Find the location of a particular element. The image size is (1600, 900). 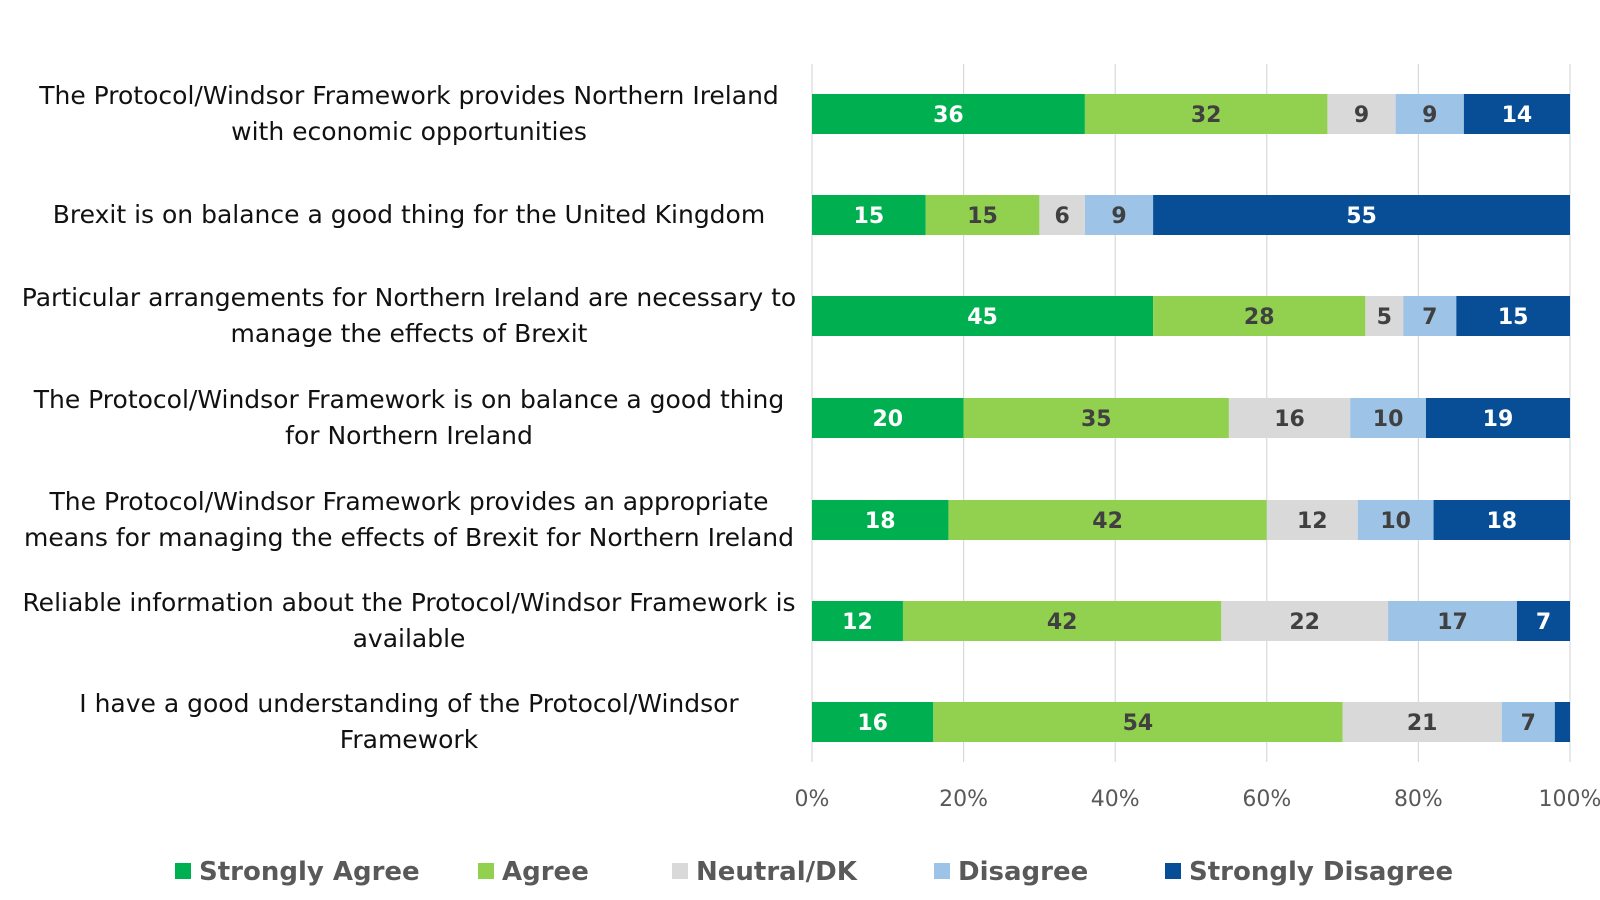

legend-label: Strongly Disagree is located at coordinates (1321, 872).